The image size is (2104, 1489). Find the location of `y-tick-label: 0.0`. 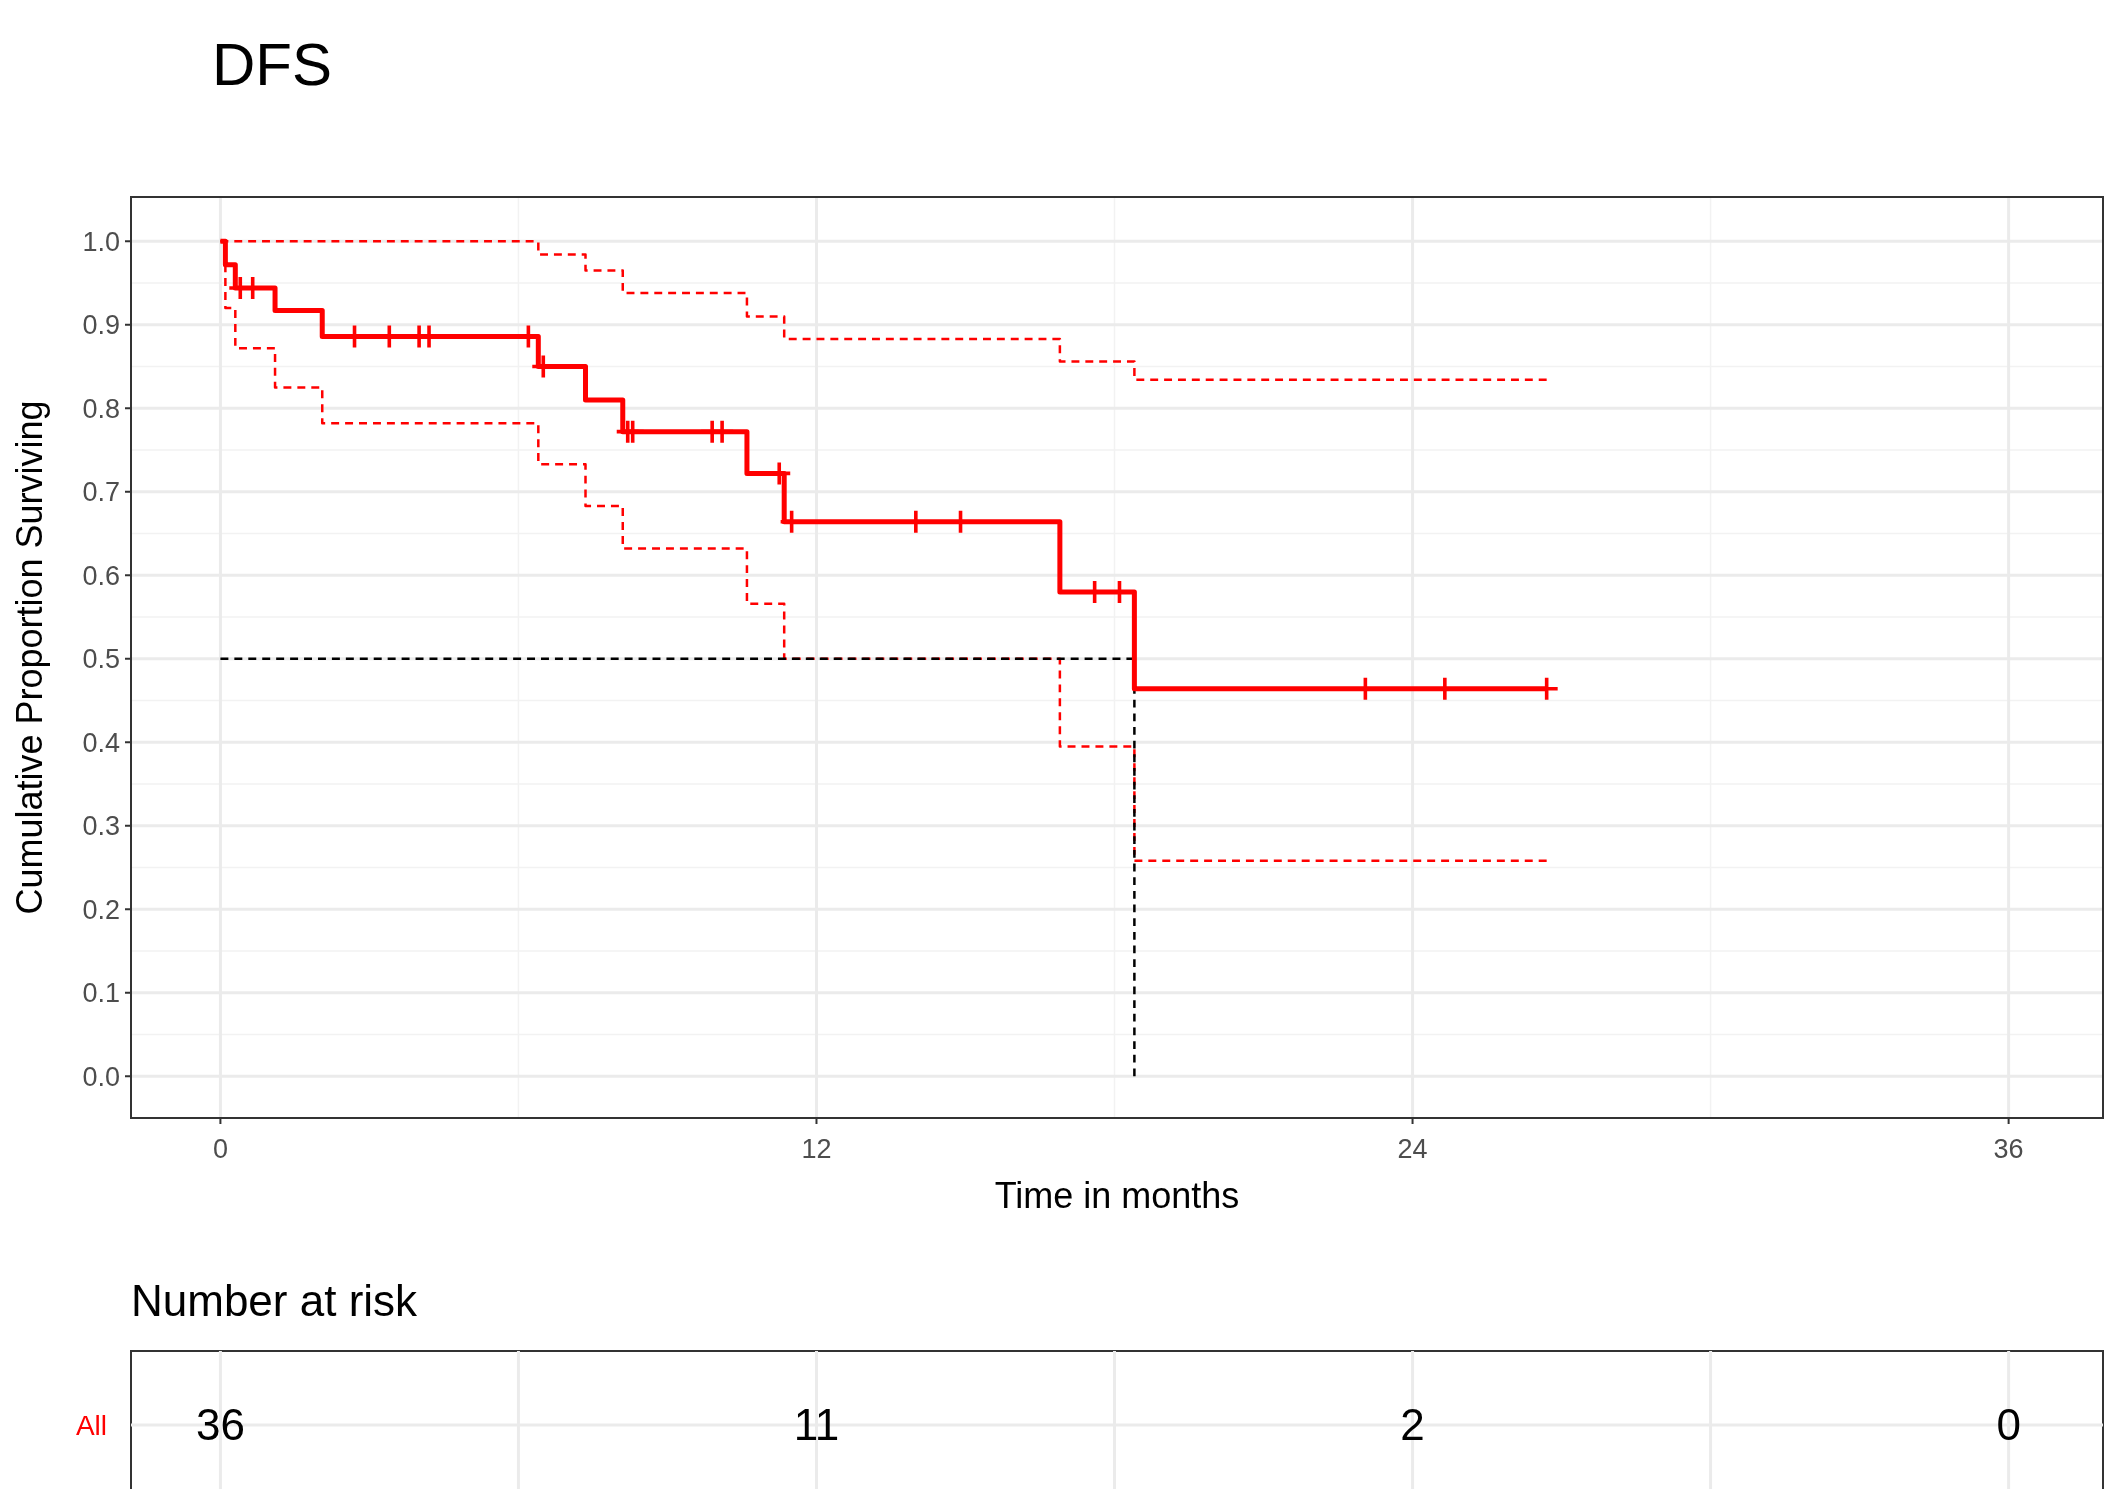

y-tick-label: 0.0 is located at coordinates (101, 1076).